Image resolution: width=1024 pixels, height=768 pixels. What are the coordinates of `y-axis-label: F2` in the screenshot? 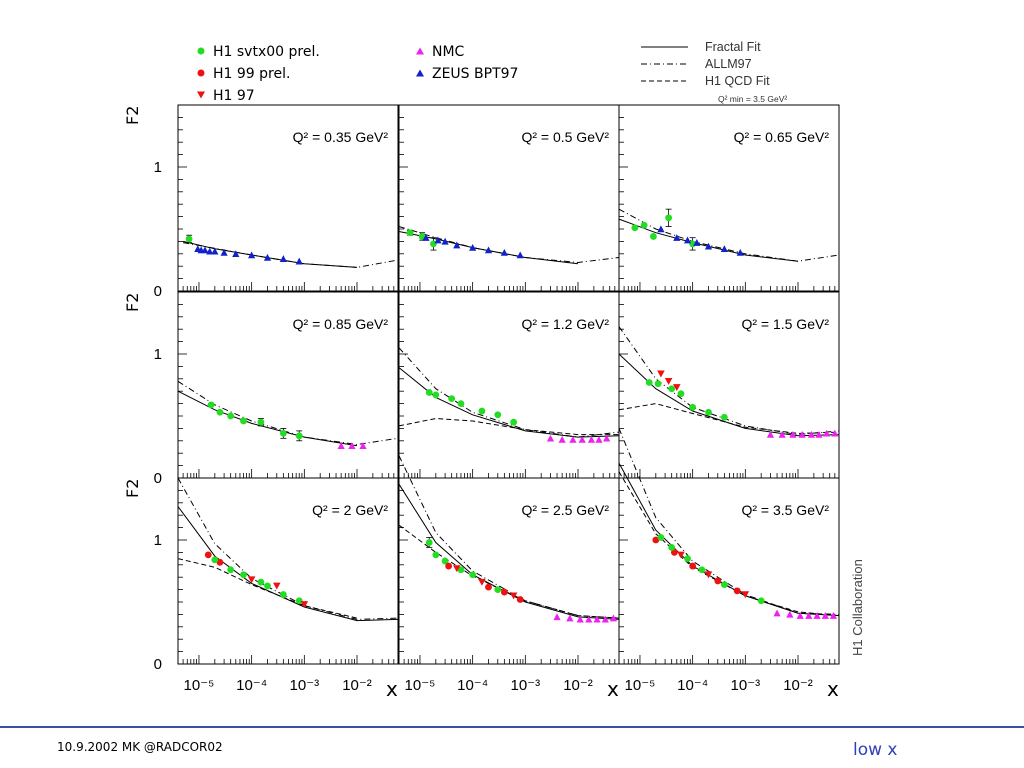 It's located at (132, 302).